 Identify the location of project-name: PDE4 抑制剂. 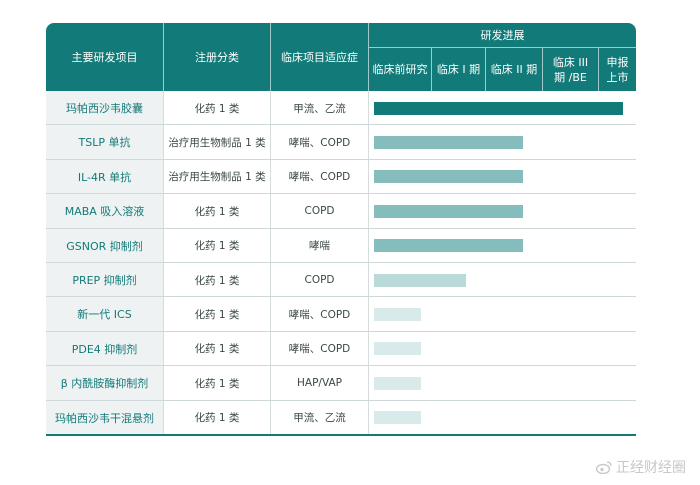
(104, 348).